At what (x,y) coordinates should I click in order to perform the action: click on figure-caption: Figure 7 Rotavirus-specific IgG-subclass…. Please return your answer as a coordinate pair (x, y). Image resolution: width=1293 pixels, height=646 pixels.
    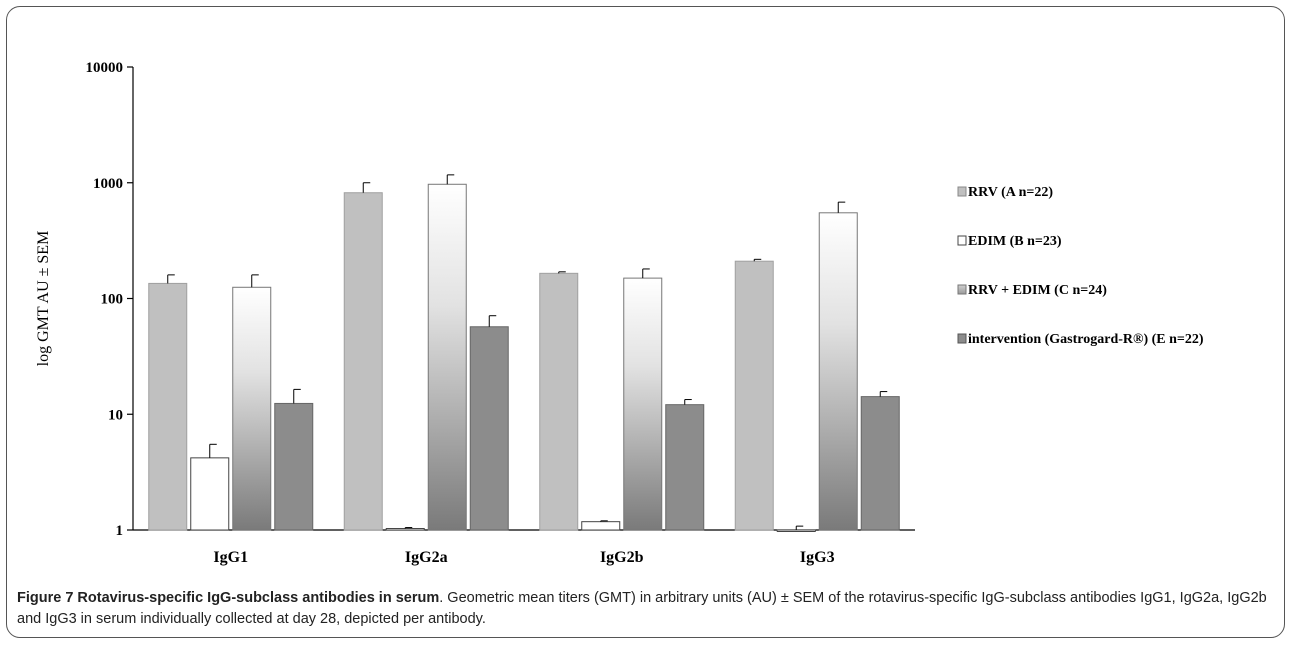
    Looking at the image, I should click on (648, 609).